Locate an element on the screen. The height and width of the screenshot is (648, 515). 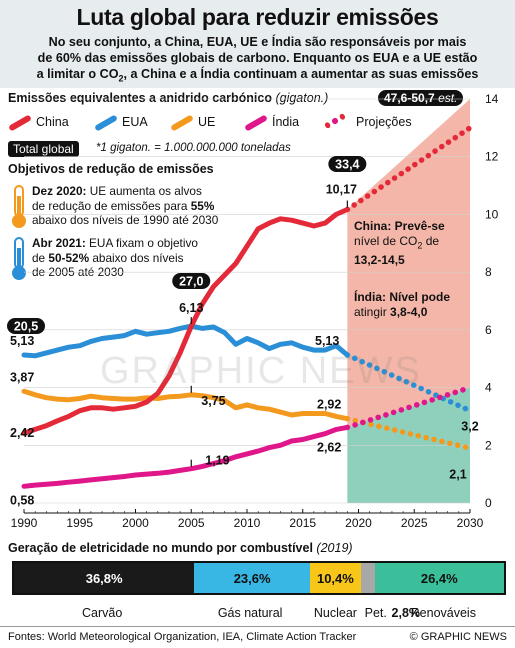
data-label-china-2019: 10,17 is located at coordinates (341, 190).